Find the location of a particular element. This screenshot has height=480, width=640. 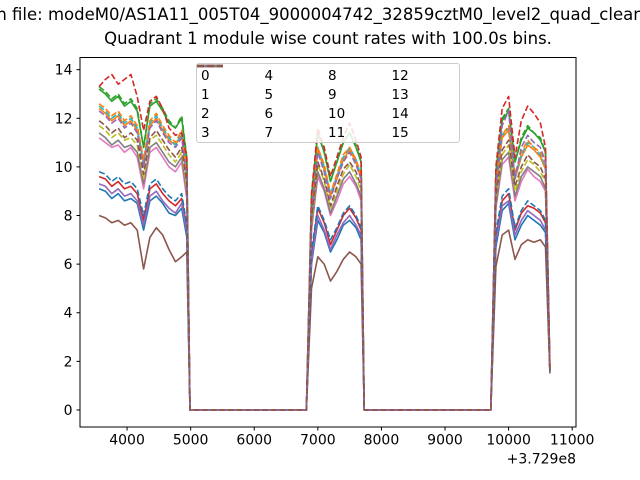

legend-label: 13 is located at coordinates (400, 94).